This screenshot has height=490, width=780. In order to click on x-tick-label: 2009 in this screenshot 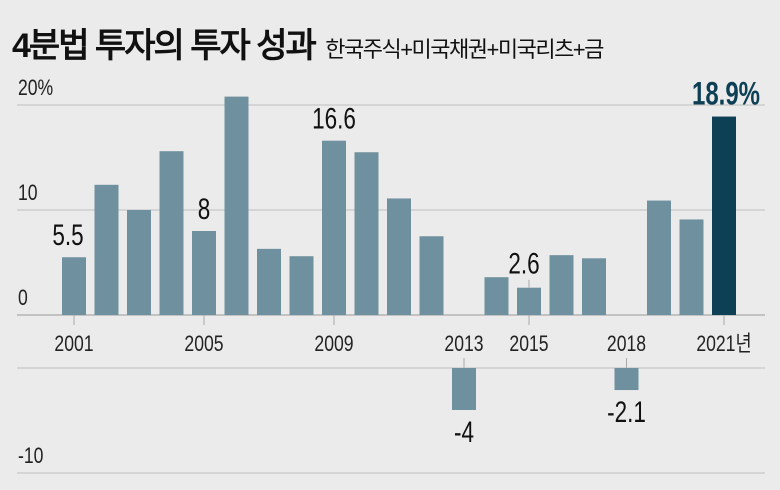, I will do `click(333, 344)`.